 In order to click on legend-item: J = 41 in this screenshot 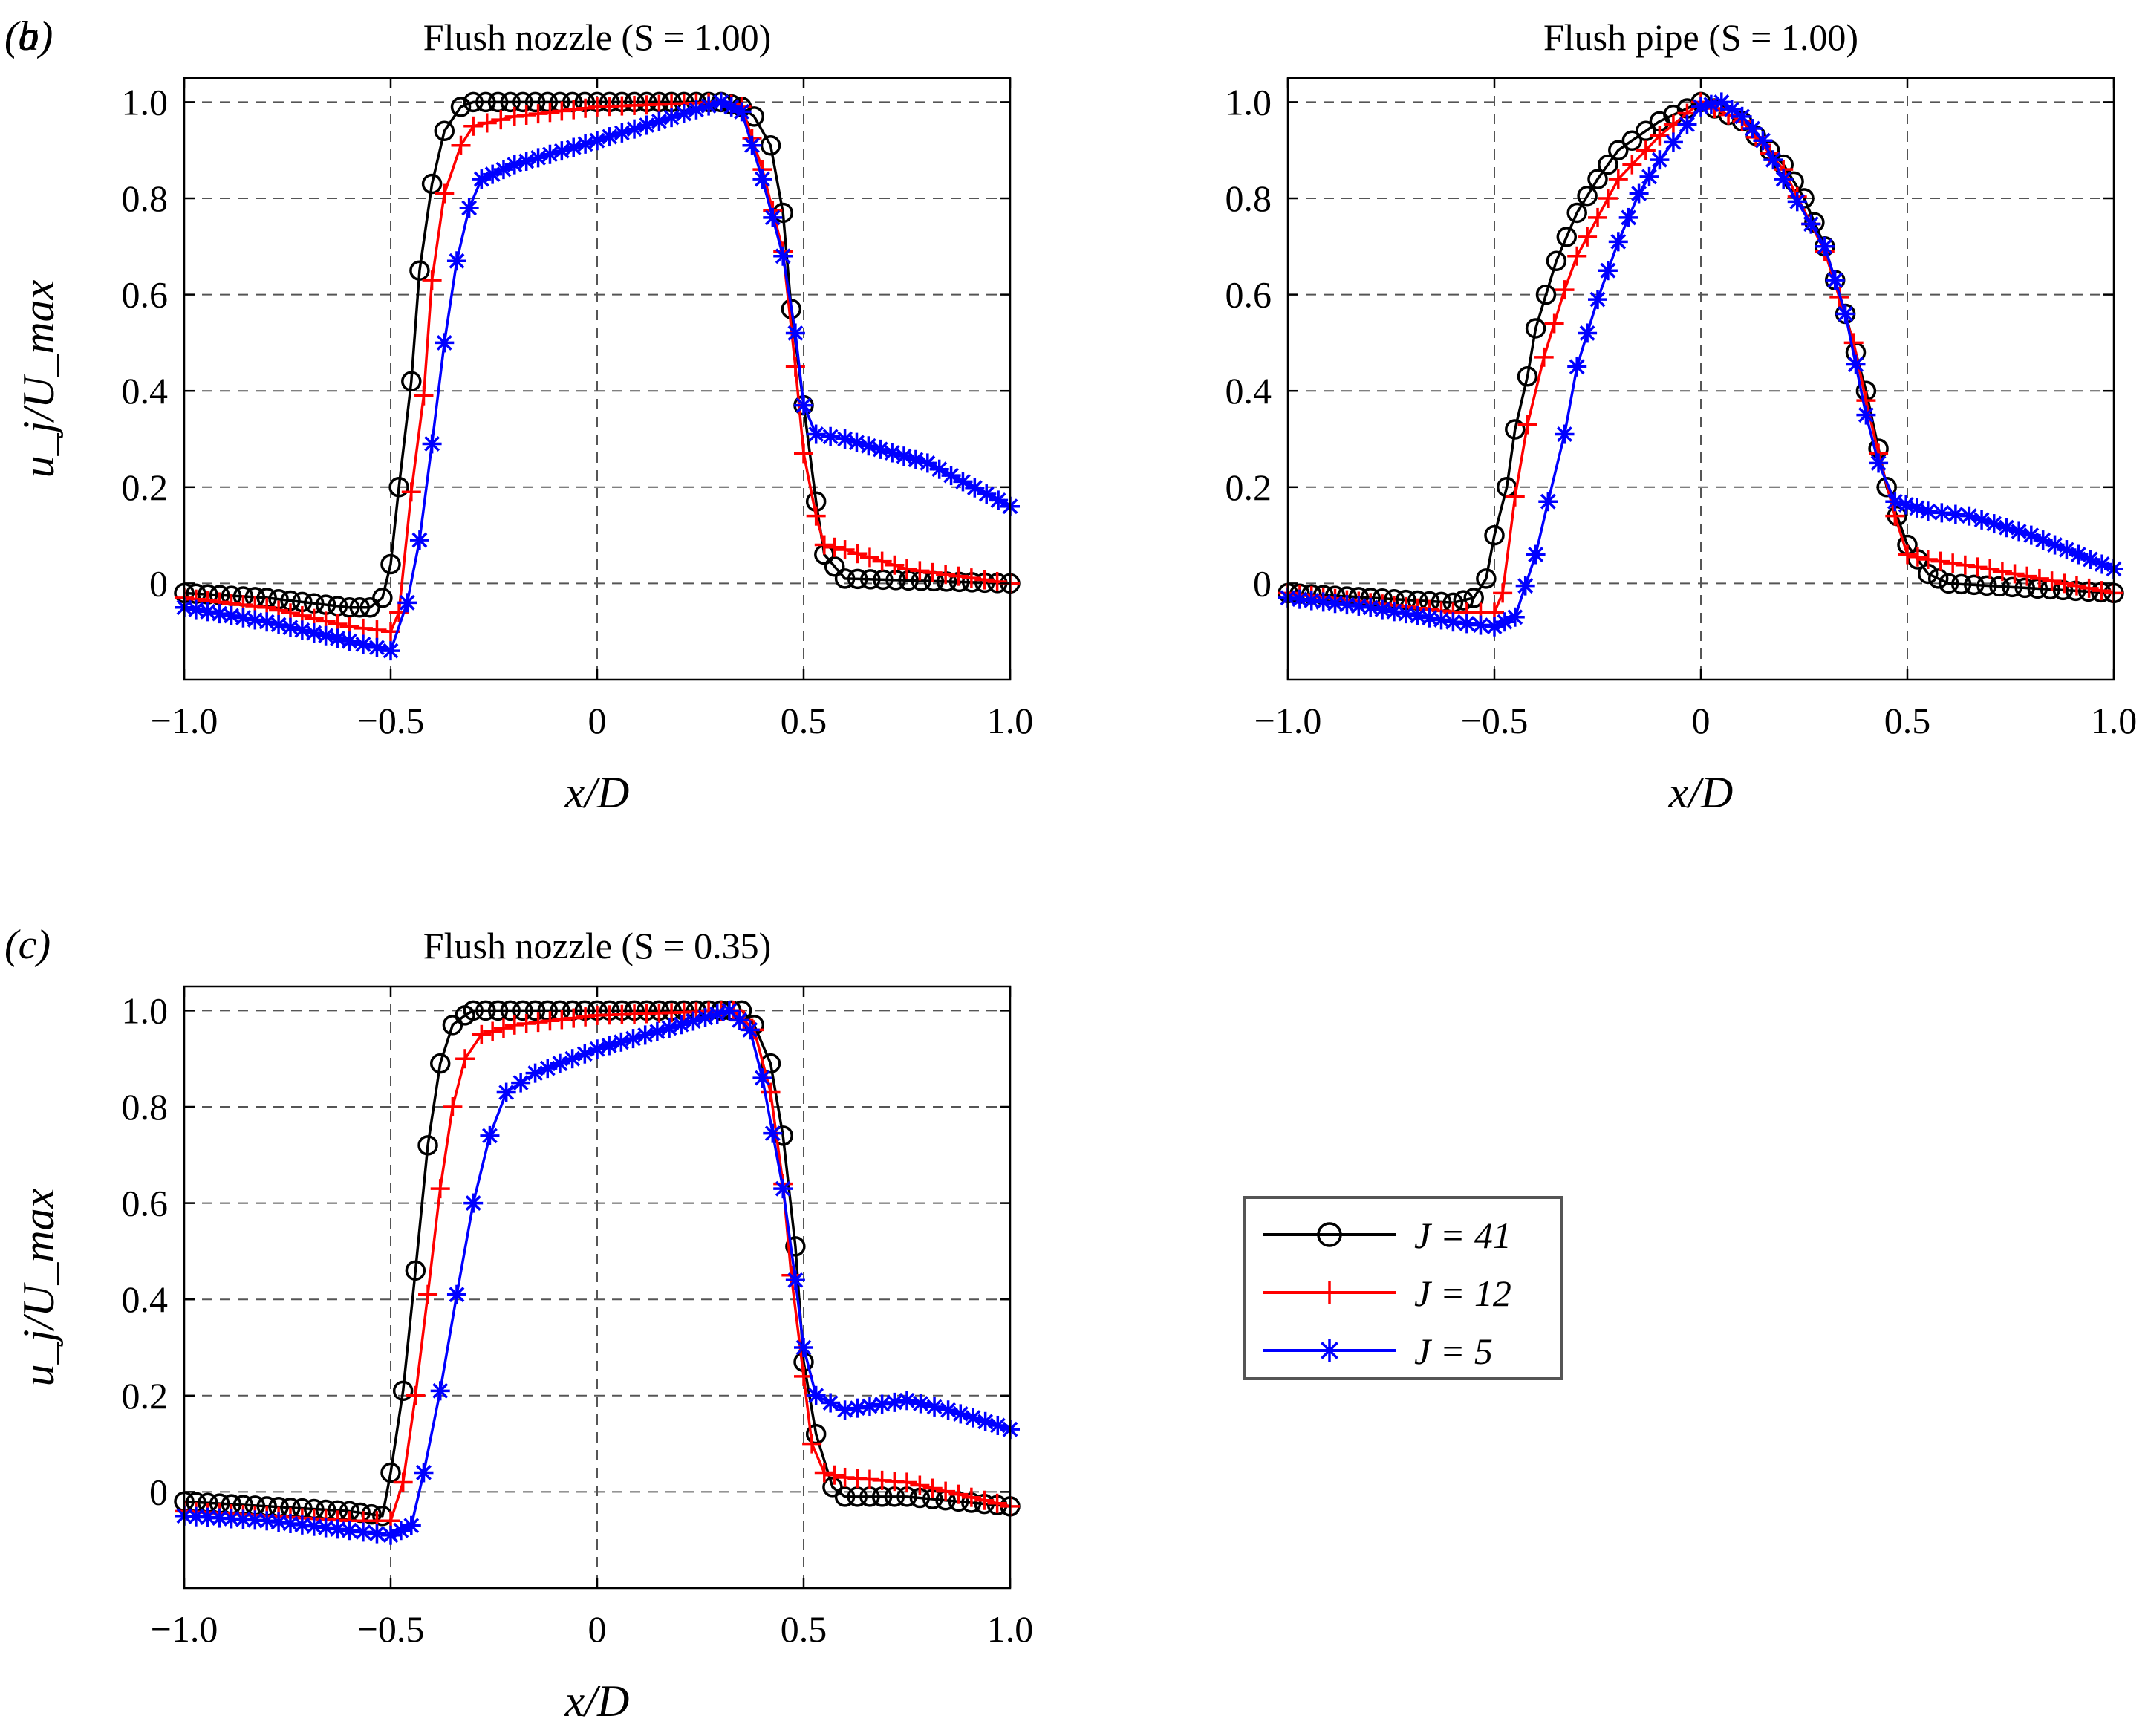, I will do `click(1387, 1235)`.